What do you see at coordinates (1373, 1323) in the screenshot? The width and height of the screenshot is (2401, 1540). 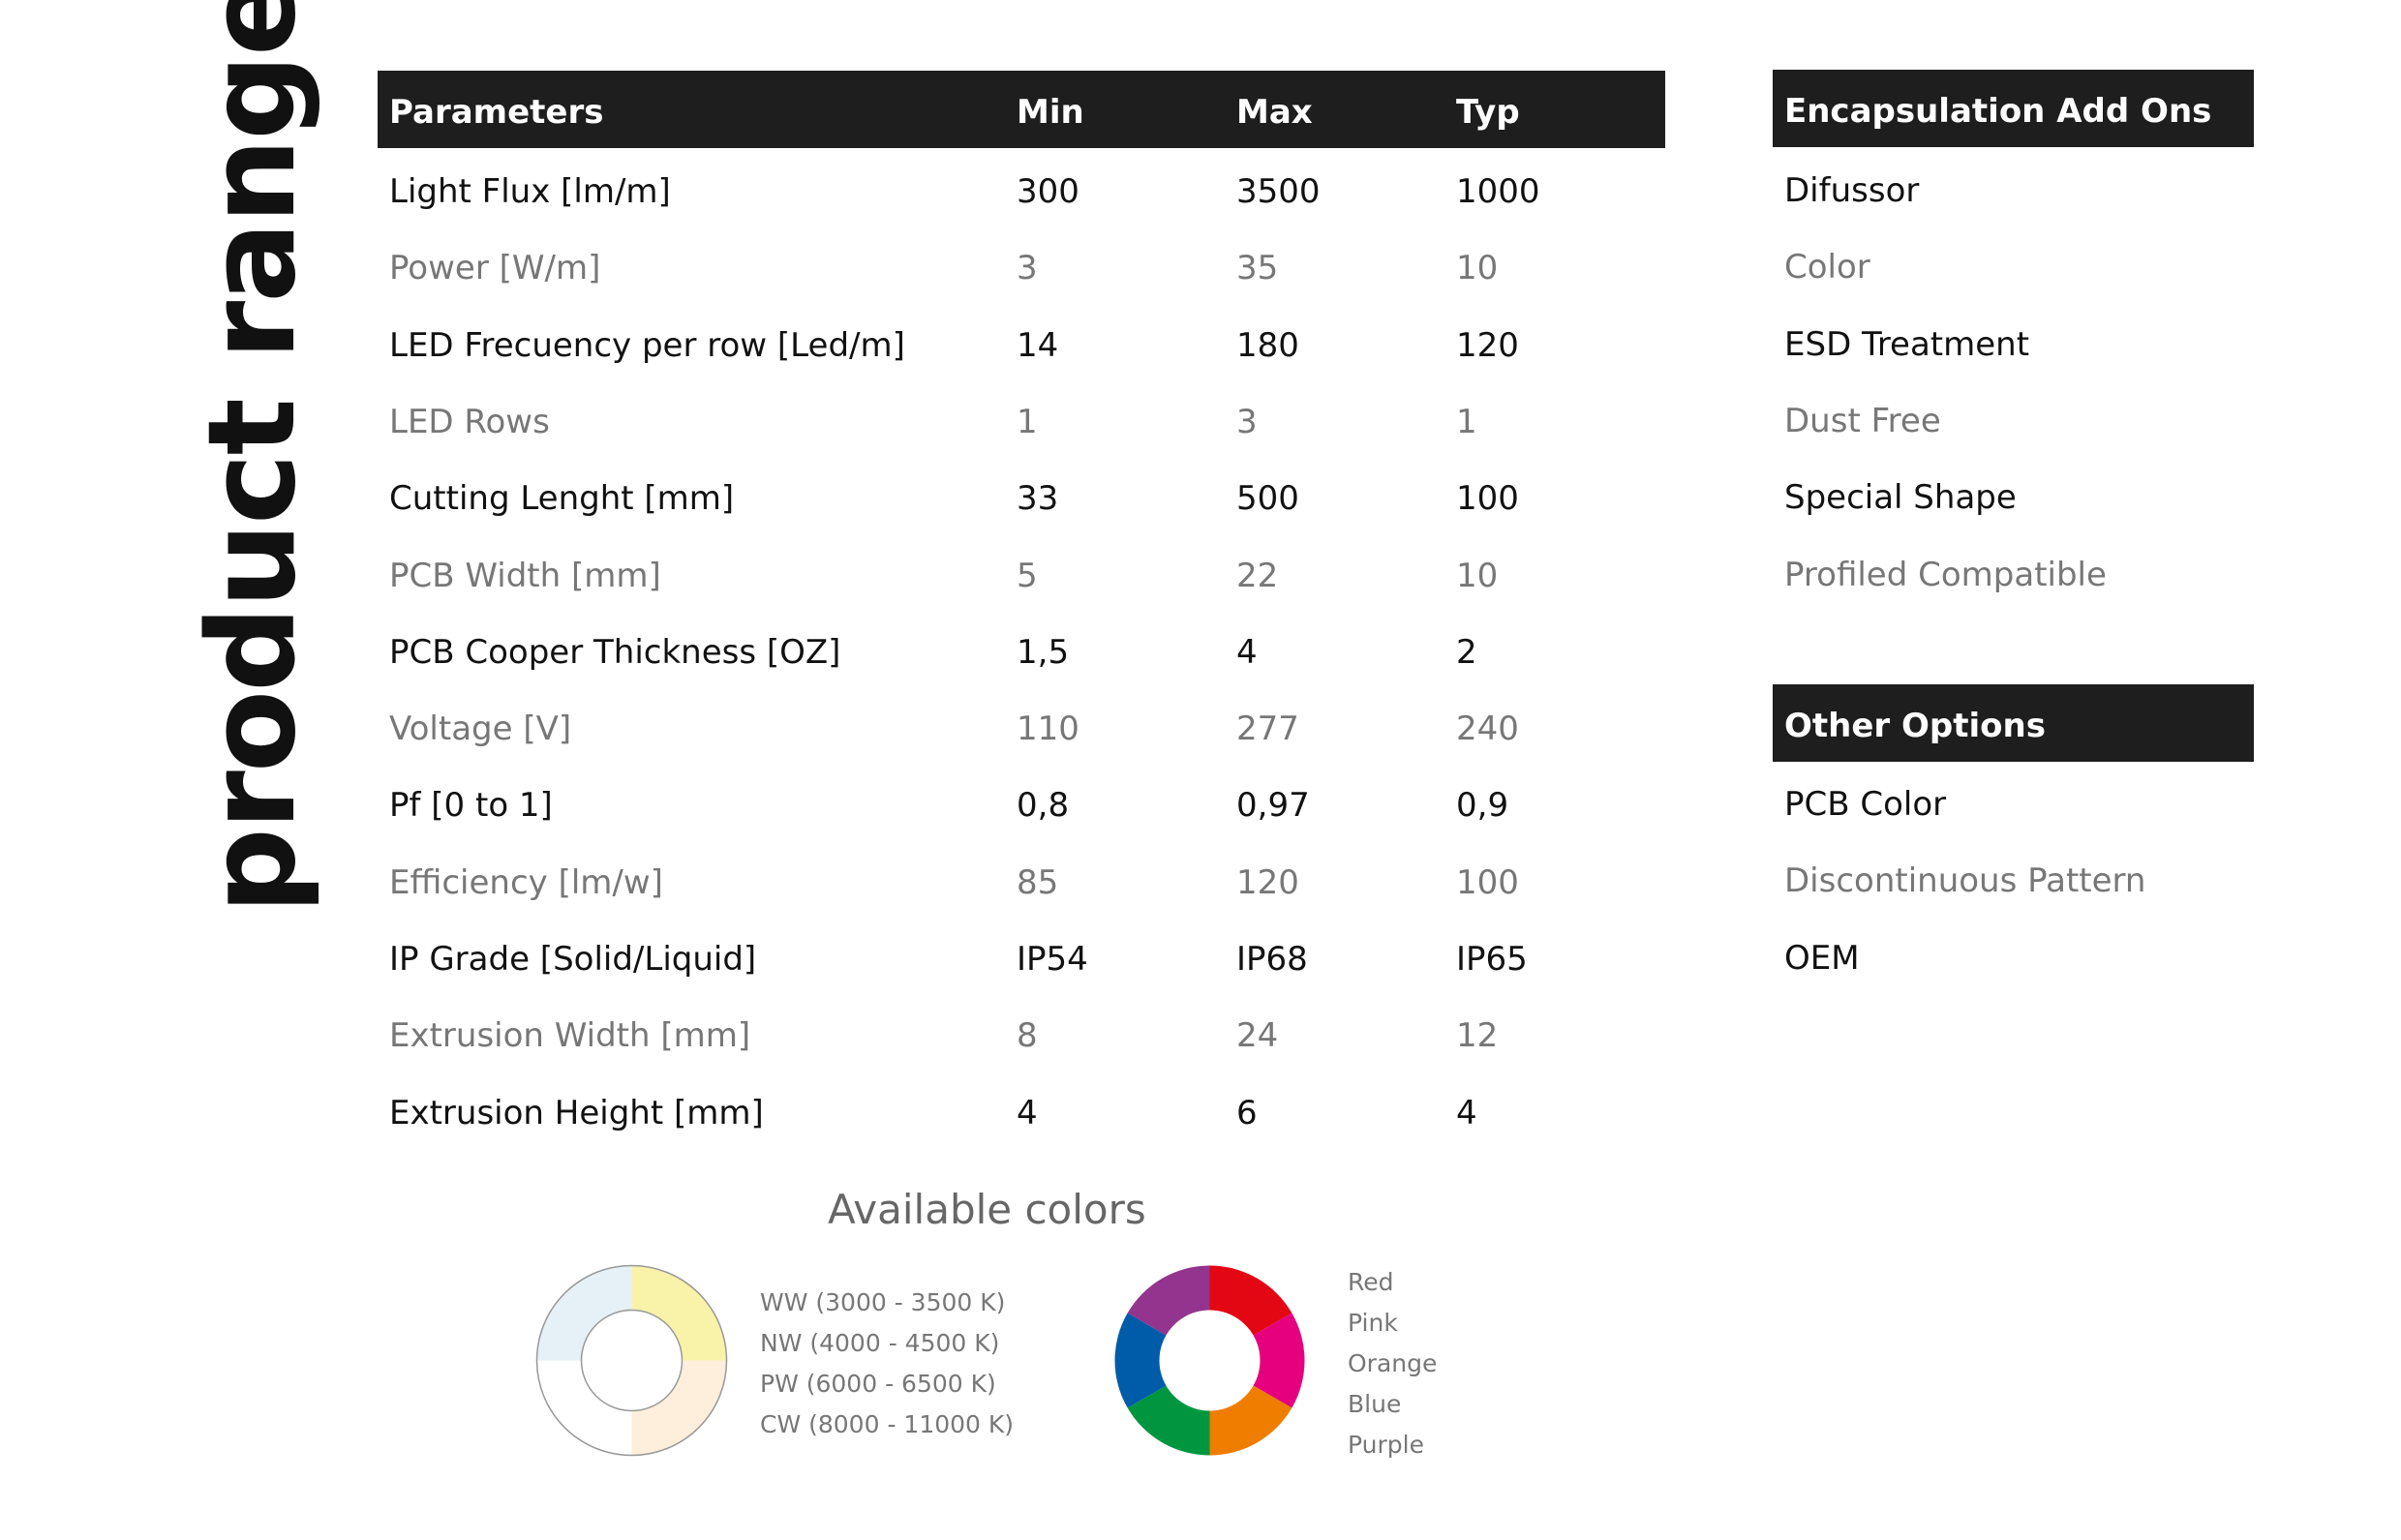 I see `legend-entry: Pink` at bounding box center [1373, 1323].